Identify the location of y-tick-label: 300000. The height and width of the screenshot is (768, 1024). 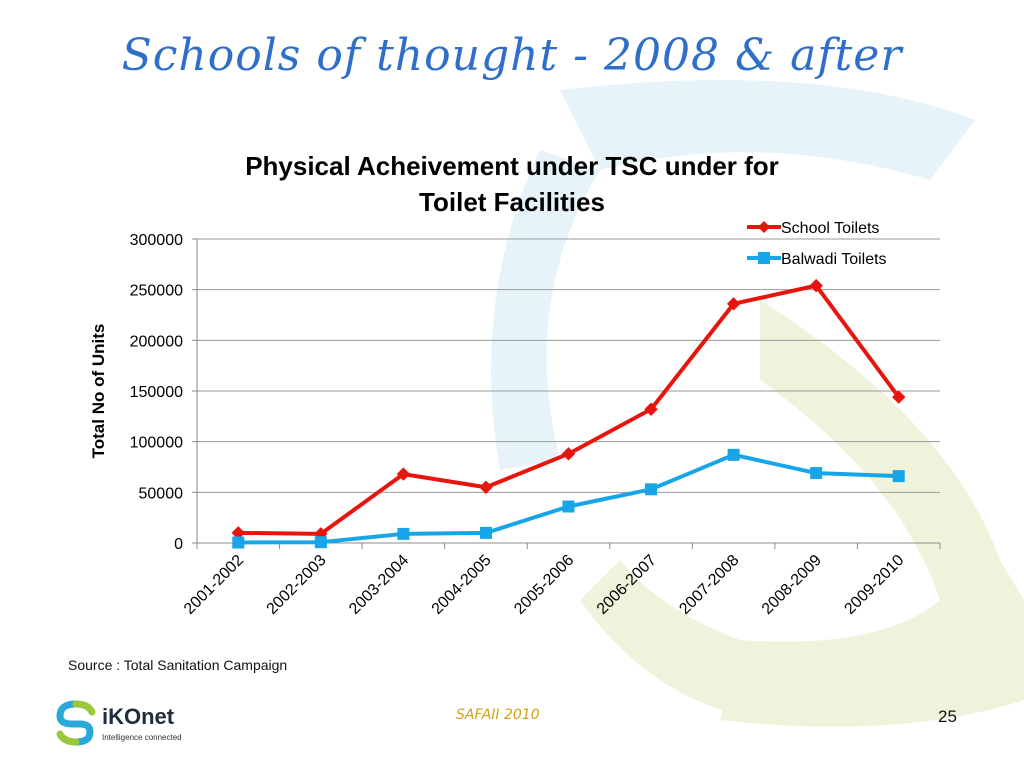
(156, 240).